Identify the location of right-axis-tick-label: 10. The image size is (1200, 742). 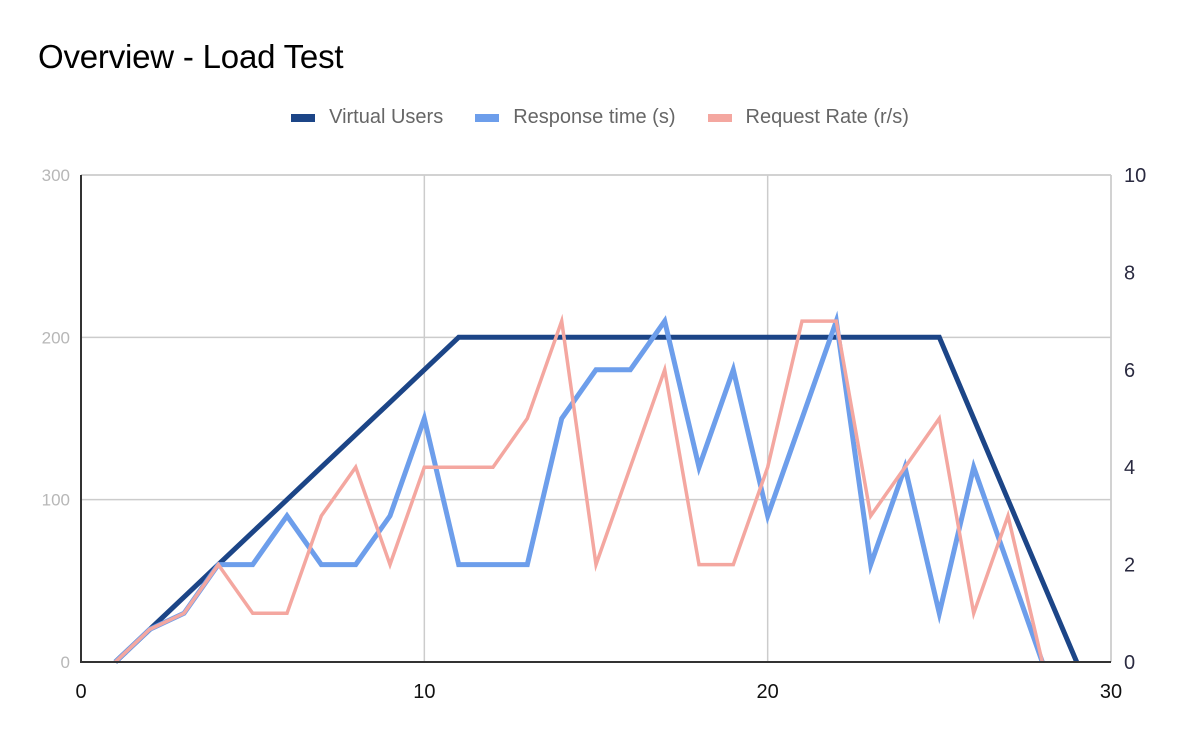
(1135, 176).